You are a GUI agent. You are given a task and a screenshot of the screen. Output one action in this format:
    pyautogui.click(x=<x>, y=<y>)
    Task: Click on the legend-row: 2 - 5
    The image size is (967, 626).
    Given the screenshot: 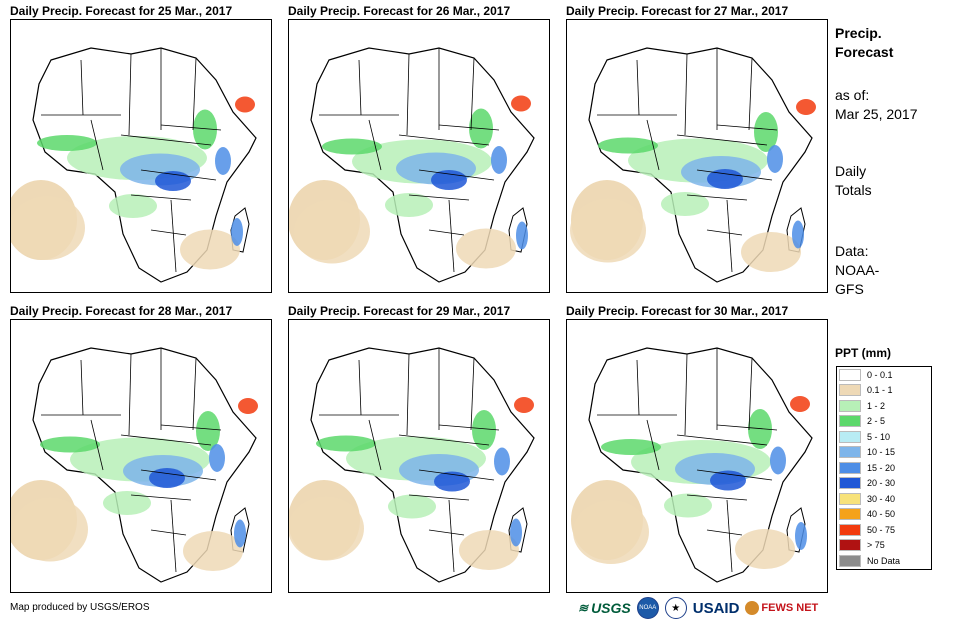 What is the action you would take?
    pyautogui.click(x=884, y=422)
    